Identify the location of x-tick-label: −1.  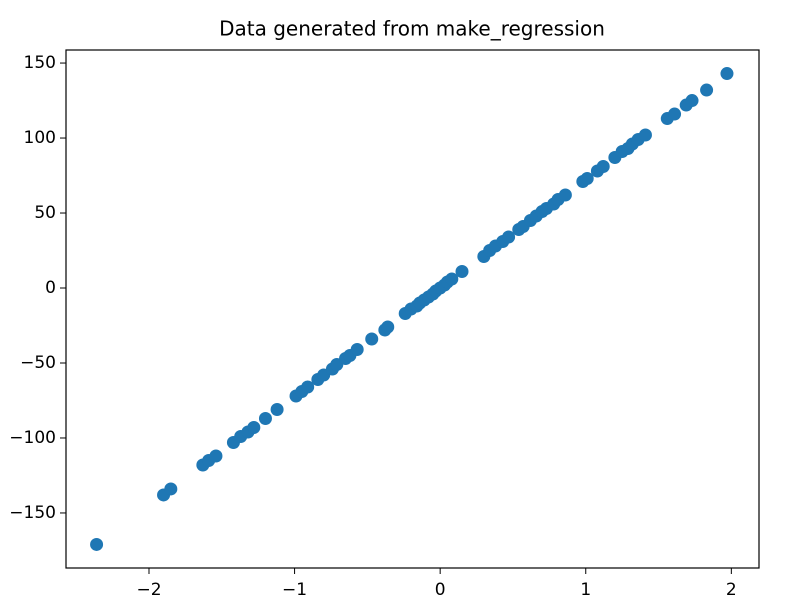
(294, 590).